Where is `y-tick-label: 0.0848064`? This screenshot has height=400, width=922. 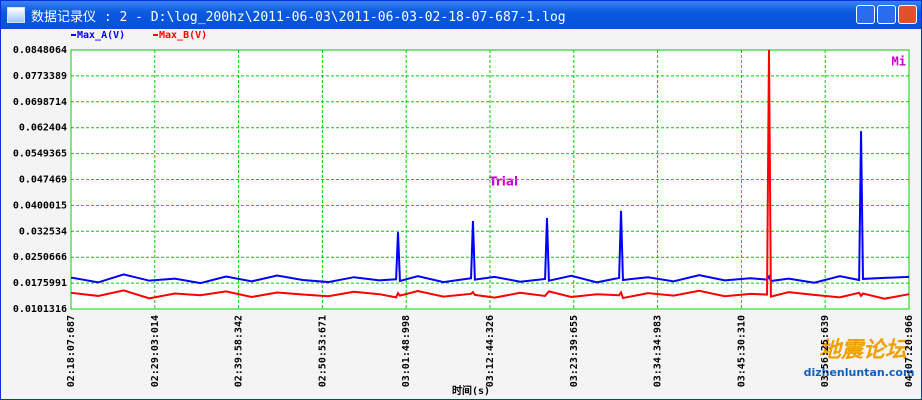 y-tick-label: 0.0848064 is located at coordinates (40, 50).